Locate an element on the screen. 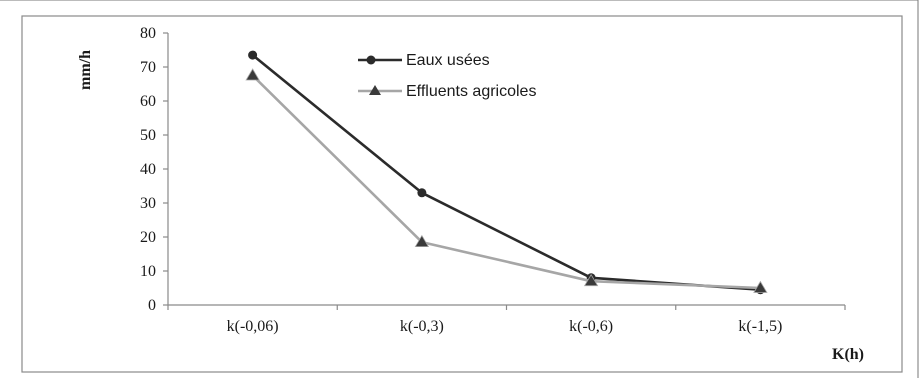 The height and width of the screenshot is (378, 923). y-tick-labels: 0 10 20 30 40 50 60 70 80 is located at coordinates (148, 169).